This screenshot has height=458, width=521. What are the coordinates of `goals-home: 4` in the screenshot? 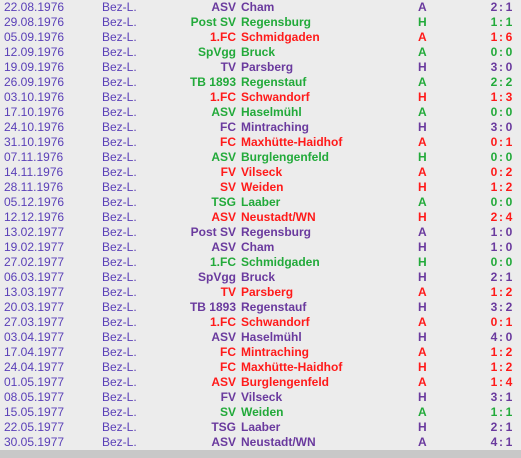 It's located at (494, 337).